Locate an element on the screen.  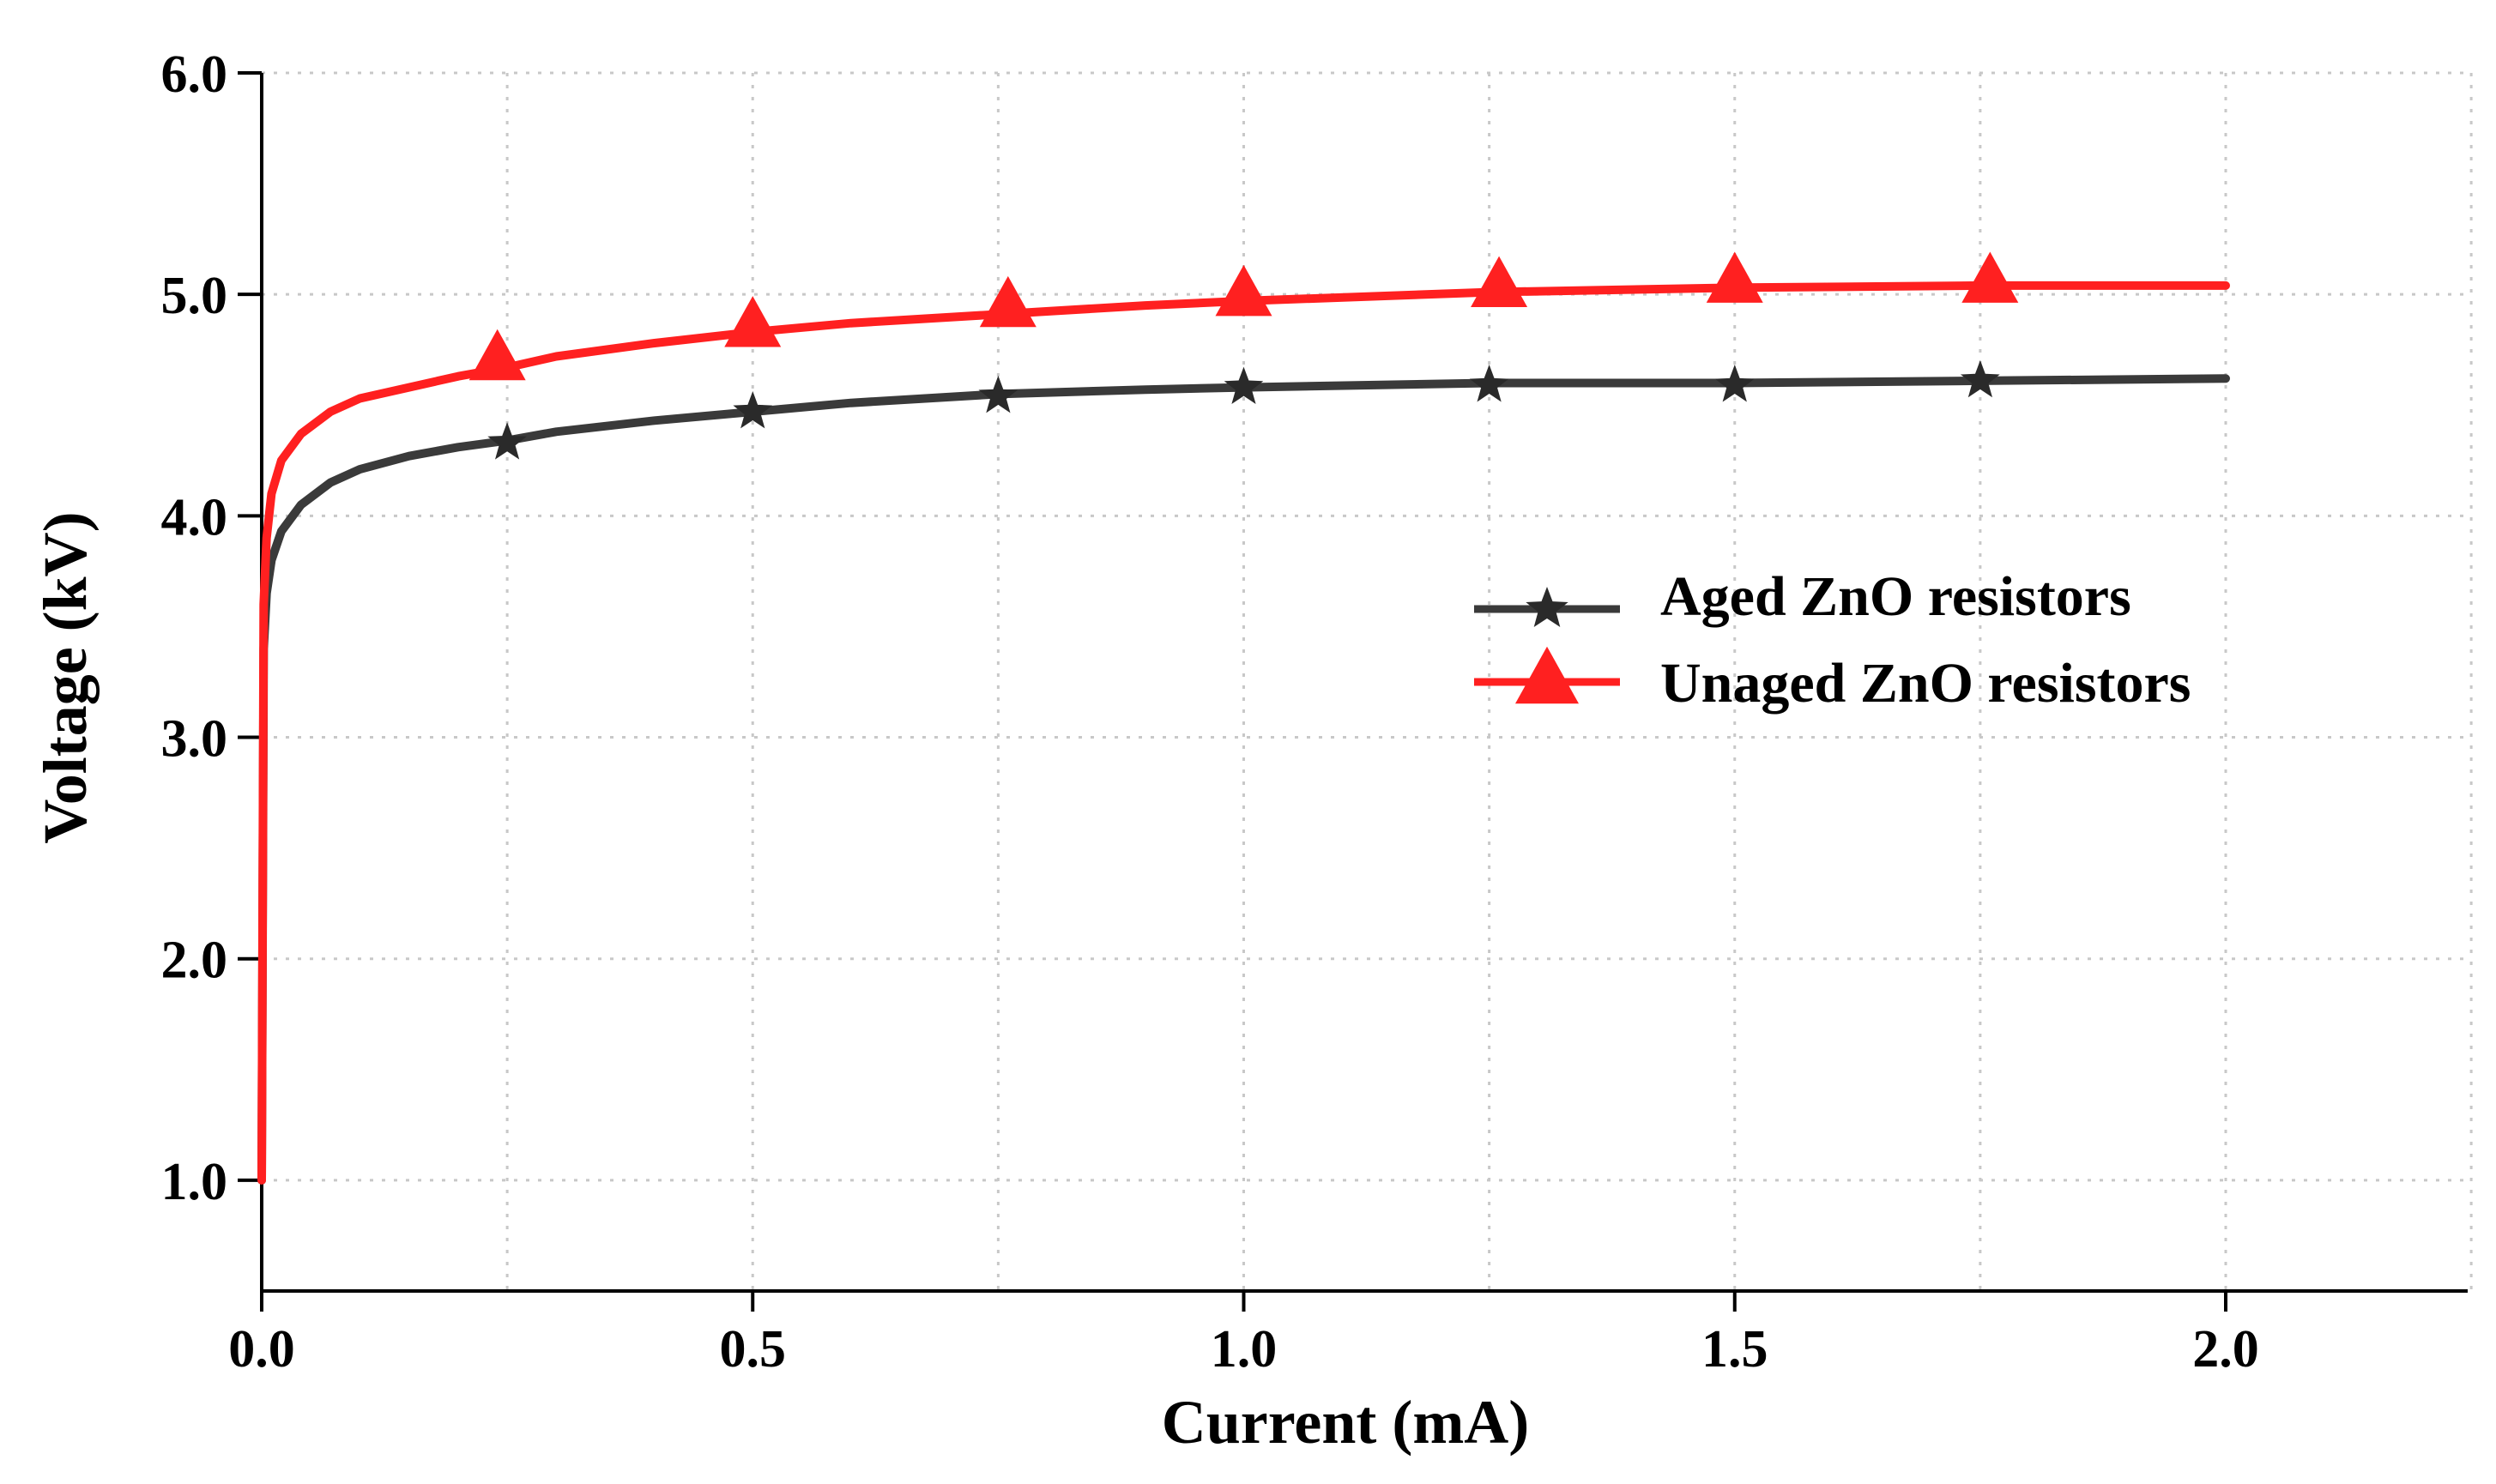
x-tick-label: 0.5 is located at coordinates (754, 1349).